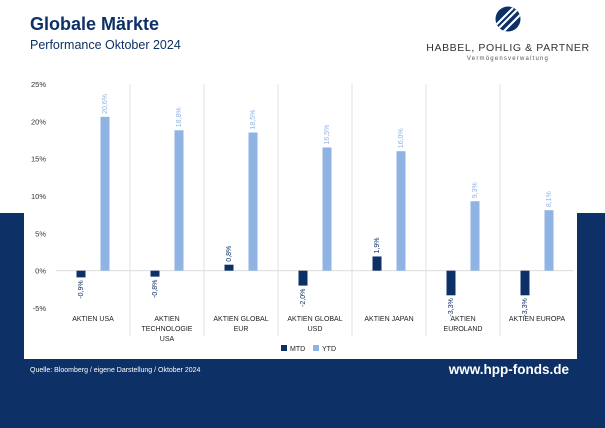 This screenshot has height=428, width=605. What do you see at coordinates (38, 84) in the screenshot?
I see `y-tick-label: 25%` at bounding box center [38, 84].